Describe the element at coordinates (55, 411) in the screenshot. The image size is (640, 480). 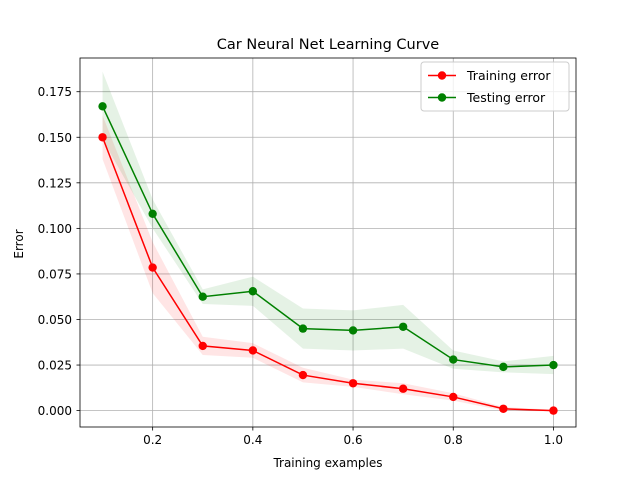
I see `y-tick-label: 0.000` at that location.